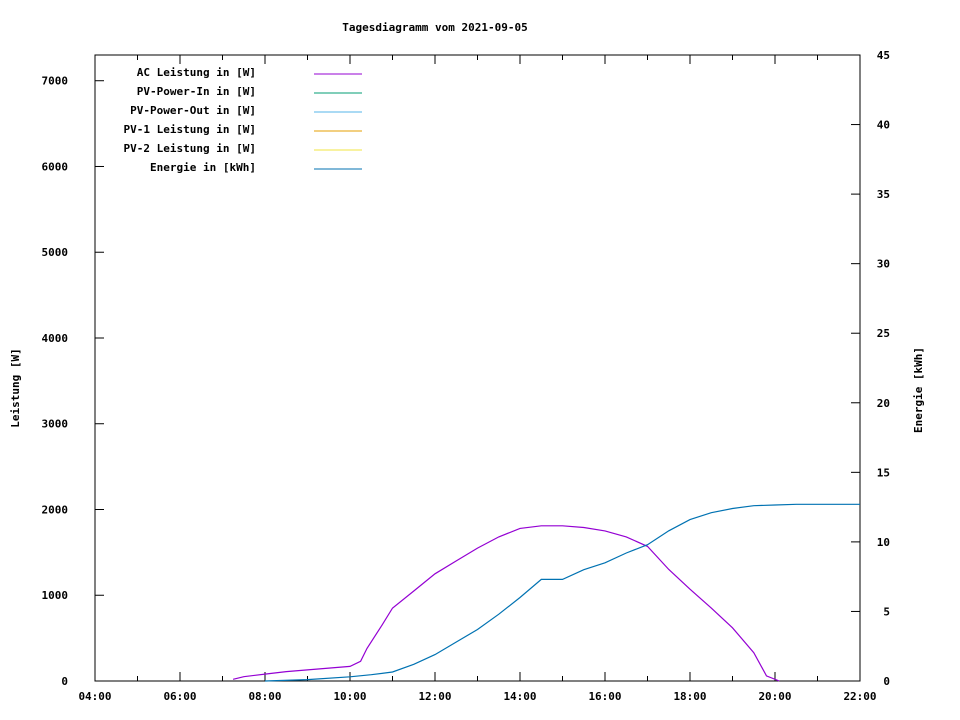 The image size is (960, 720). I want to click on legend-label: PV-2 Leistung in [W], so click(190, 148).